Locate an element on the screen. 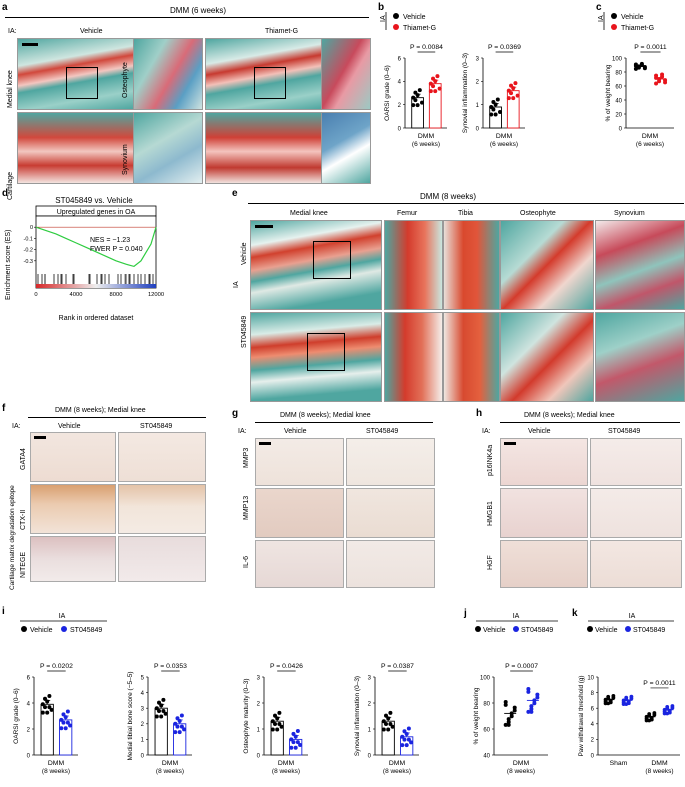 The width and height of the screenshot is (685, 787). panel-a-ia: IA: is located at coordinates (12, 31).